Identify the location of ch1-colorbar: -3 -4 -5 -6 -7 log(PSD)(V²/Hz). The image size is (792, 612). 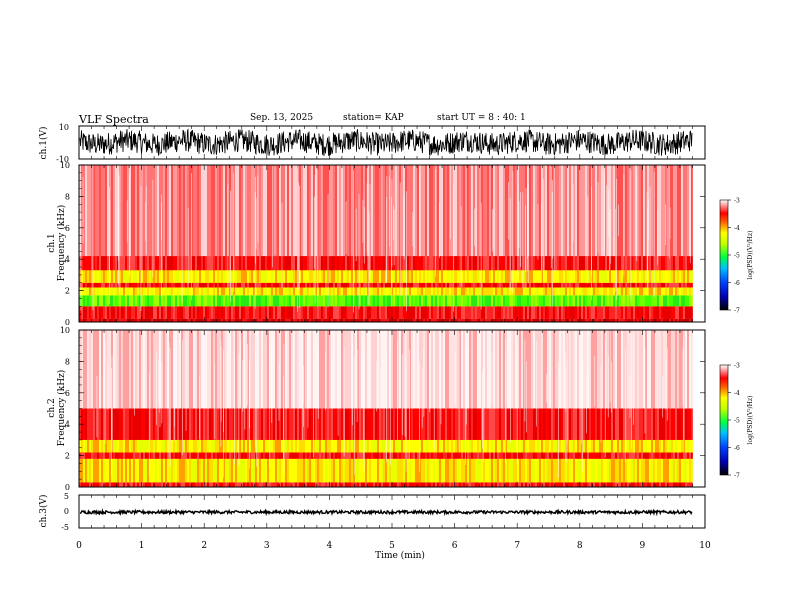
(736, 256).